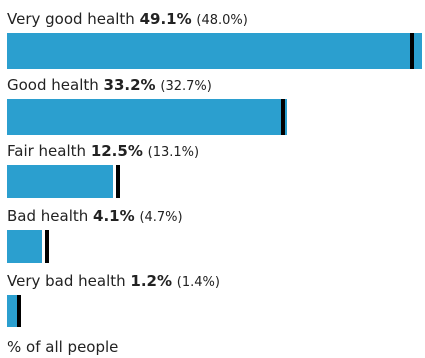 This screenshot has width=425, height=358. Describe the element at coordinates (114, 216) in the screenshot. I see `value-label: 4.1%` at that location.